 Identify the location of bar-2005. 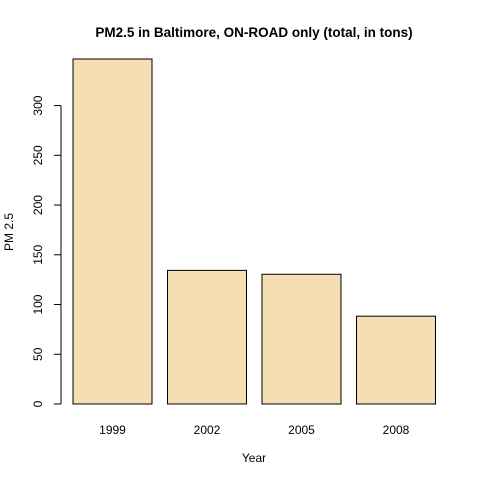
(301, 339).